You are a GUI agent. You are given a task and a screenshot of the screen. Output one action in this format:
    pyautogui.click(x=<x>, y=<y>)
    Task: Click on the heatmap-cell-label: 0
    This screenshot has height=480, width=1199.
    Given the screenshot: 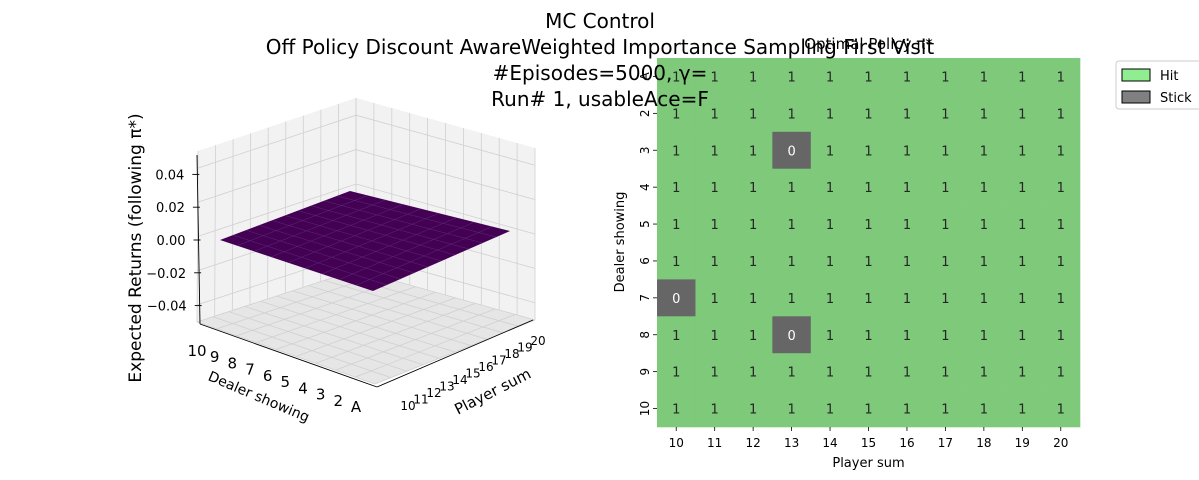 What is the action you would take?
    pyautogui.click(x=676, y=299)
    